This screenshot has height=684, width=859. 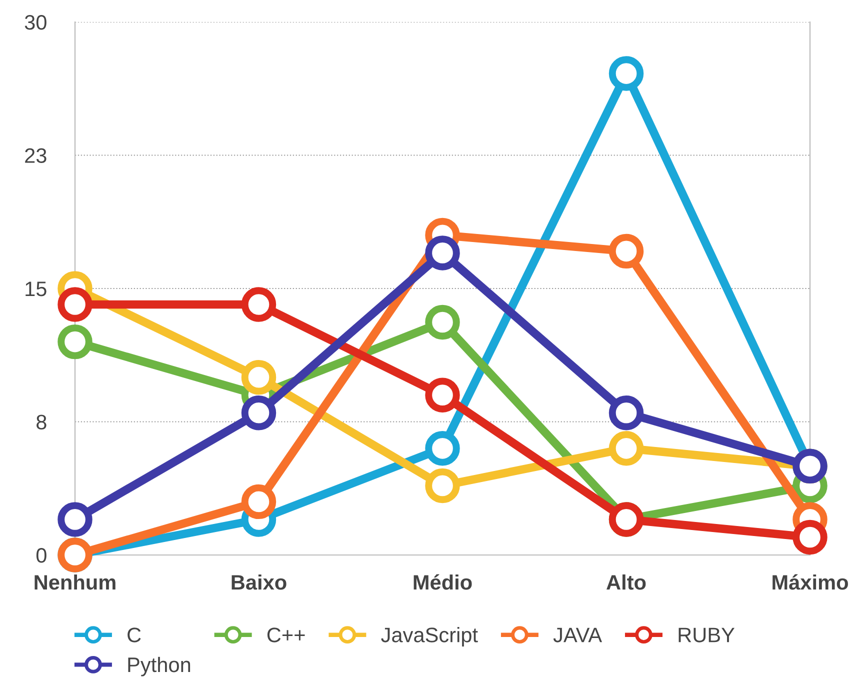 What do you see at coordinates (286, 635) in the screenshot?
I see `legend-label: C++` at bounding box center [286, 635].